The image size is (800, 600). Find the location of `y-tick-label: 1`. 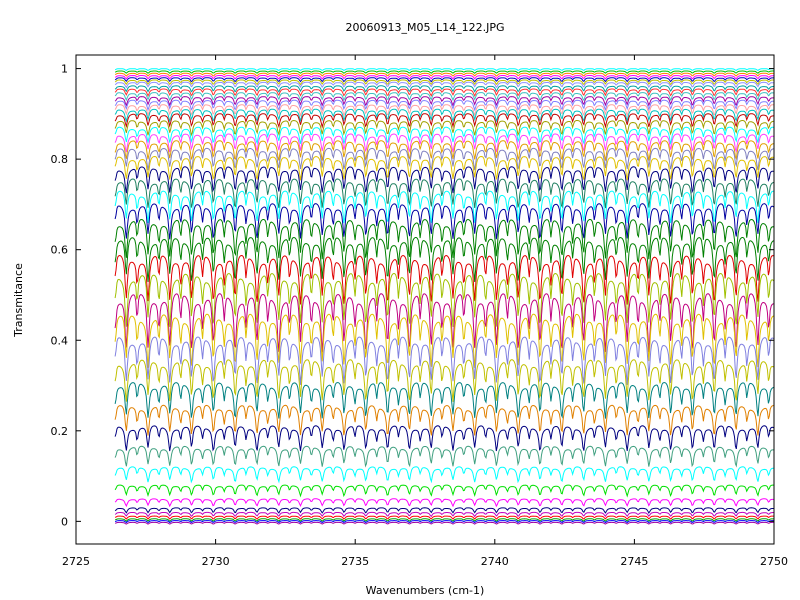

y-tick-label: 1 is located at coordinates (64, 69).